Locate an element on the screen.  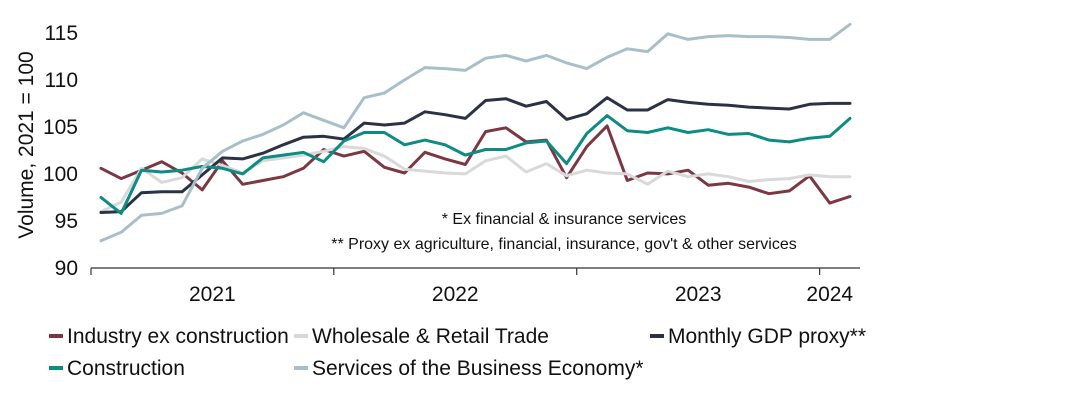
legend-label: Services of the Business Economy* is located at coordinates (478, 368).